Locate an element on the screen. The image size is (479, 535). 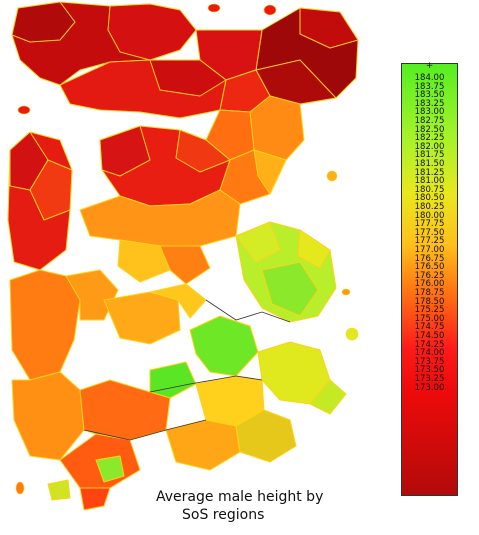
legend-label: 178.50 is located at coordinates (429, 301).